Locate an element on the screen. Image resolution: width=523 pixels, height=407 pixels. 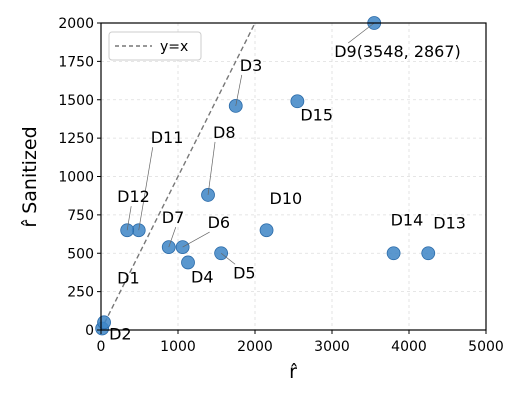
point-label-d5: D5 is located at coordinates (244, 272).